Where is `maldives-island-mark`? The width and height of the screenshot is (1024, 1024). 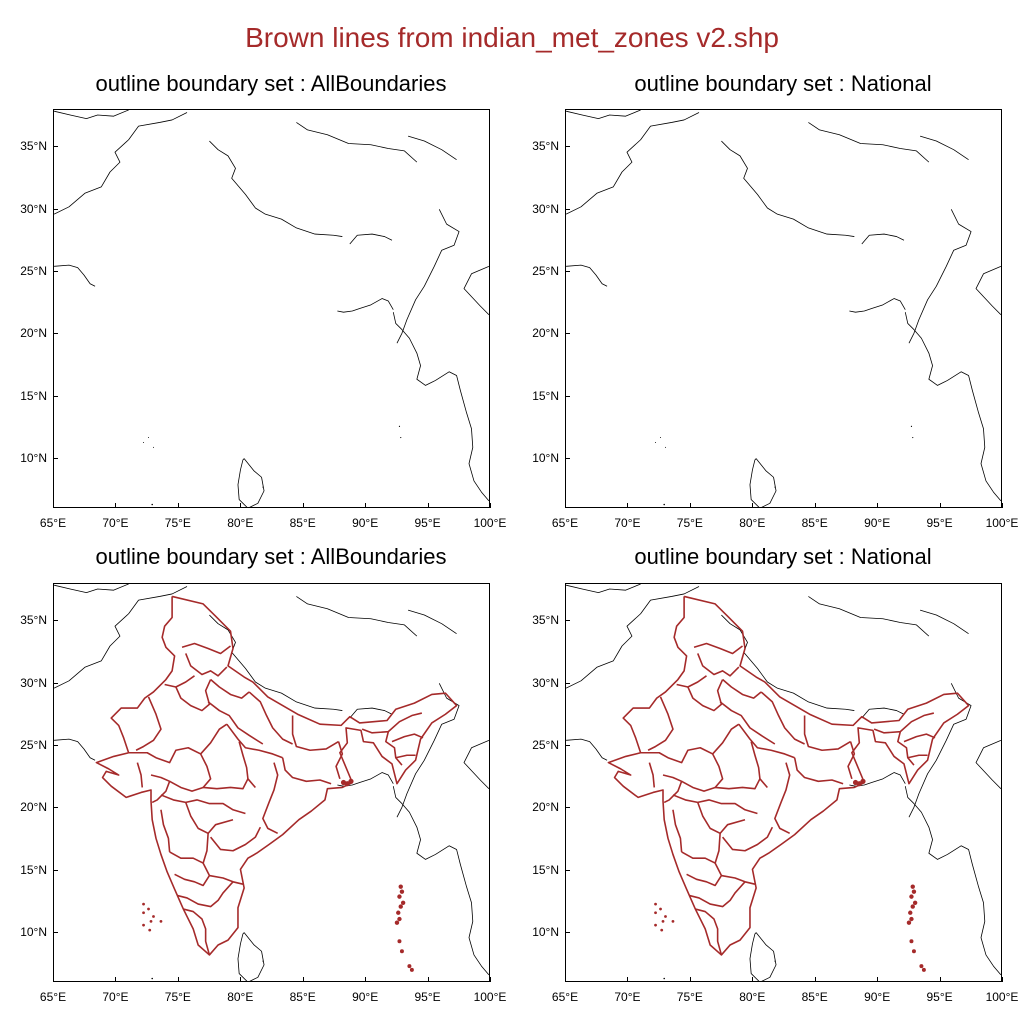
maldives-island-mark is located at coordinates (152, 978).